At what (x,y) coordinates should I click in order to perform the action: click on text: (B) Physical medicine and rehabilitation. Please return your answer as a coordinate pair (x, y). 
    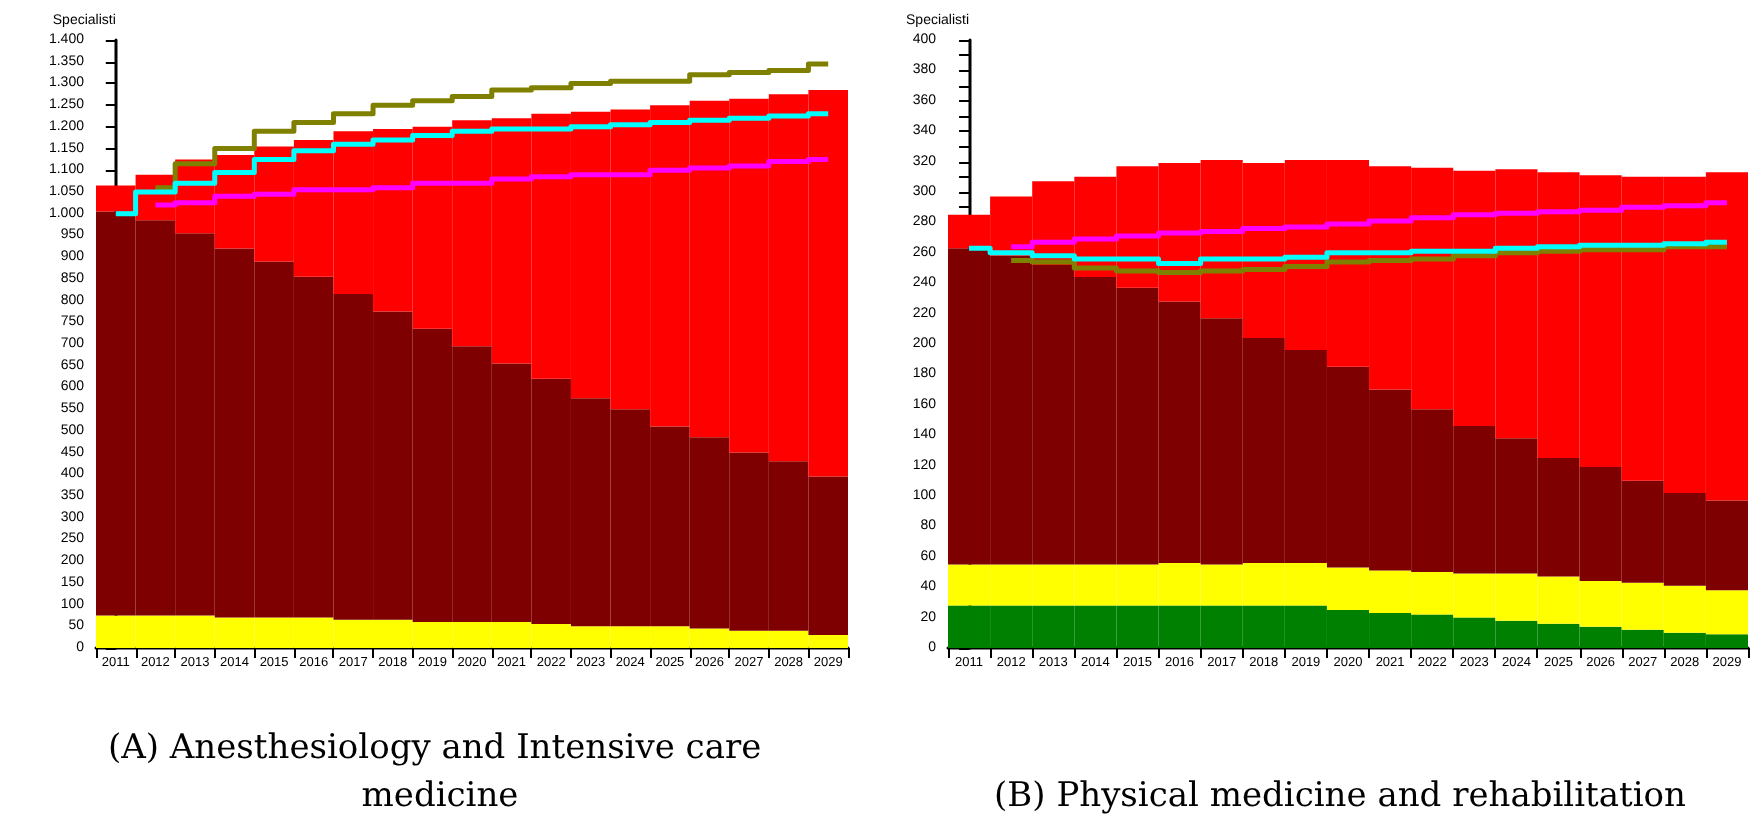
    Looking at the image, I should click on (1340, 796).